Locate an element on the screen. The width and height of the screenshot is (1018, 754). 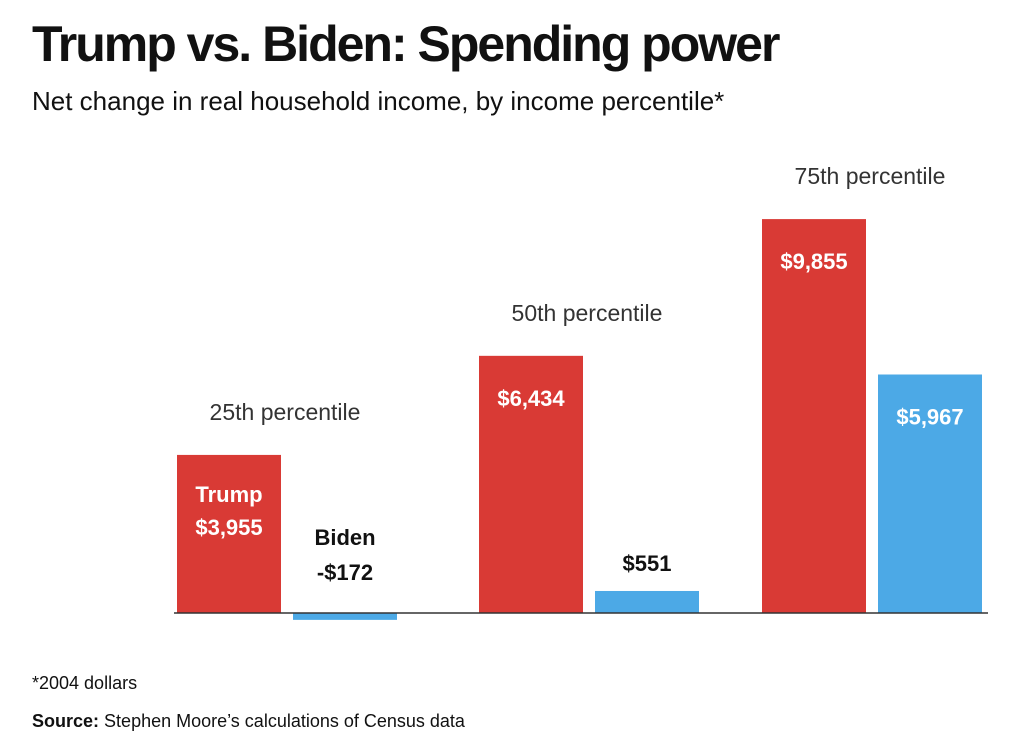
data-label-biden-2: $551 is located at coordinates (647, 563).